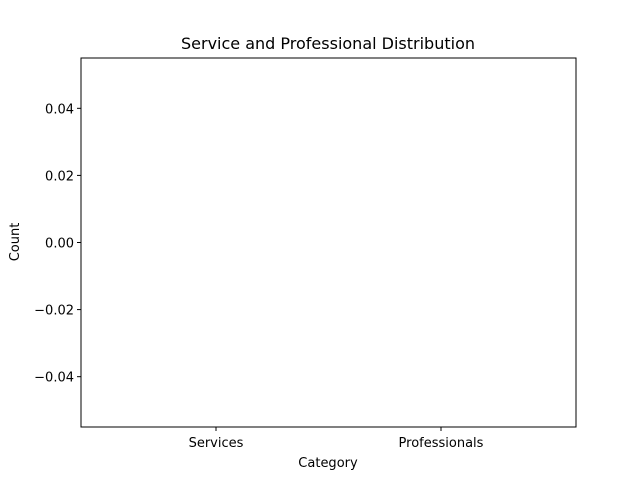 This screenshot has height=480, width=640. Describe the element at coordinates (441, 443) in the screenshot. I see `x-tick-label: Professionals` at that location.